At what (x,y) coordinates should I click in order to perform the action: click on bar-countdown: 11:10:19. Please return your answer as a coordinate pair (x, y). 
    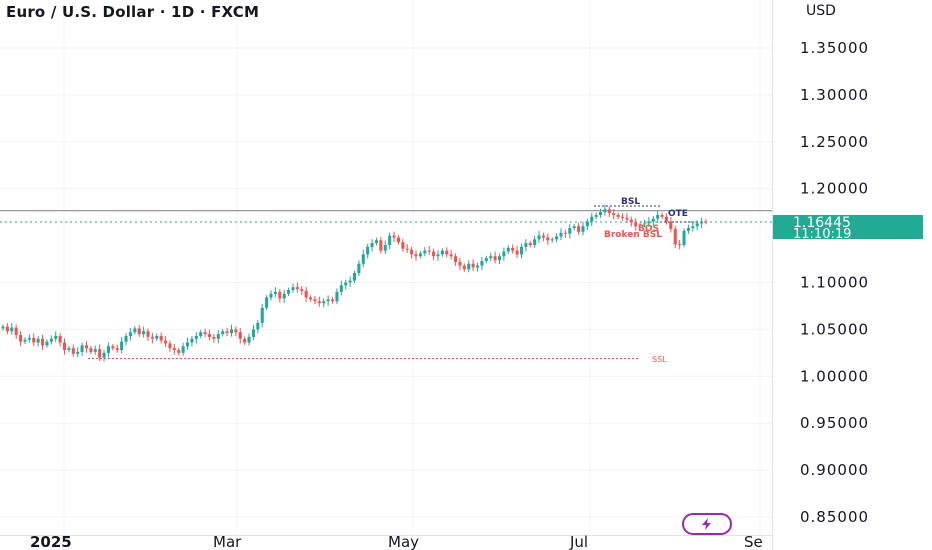
    Looking at the image, I should click on (822, 234).